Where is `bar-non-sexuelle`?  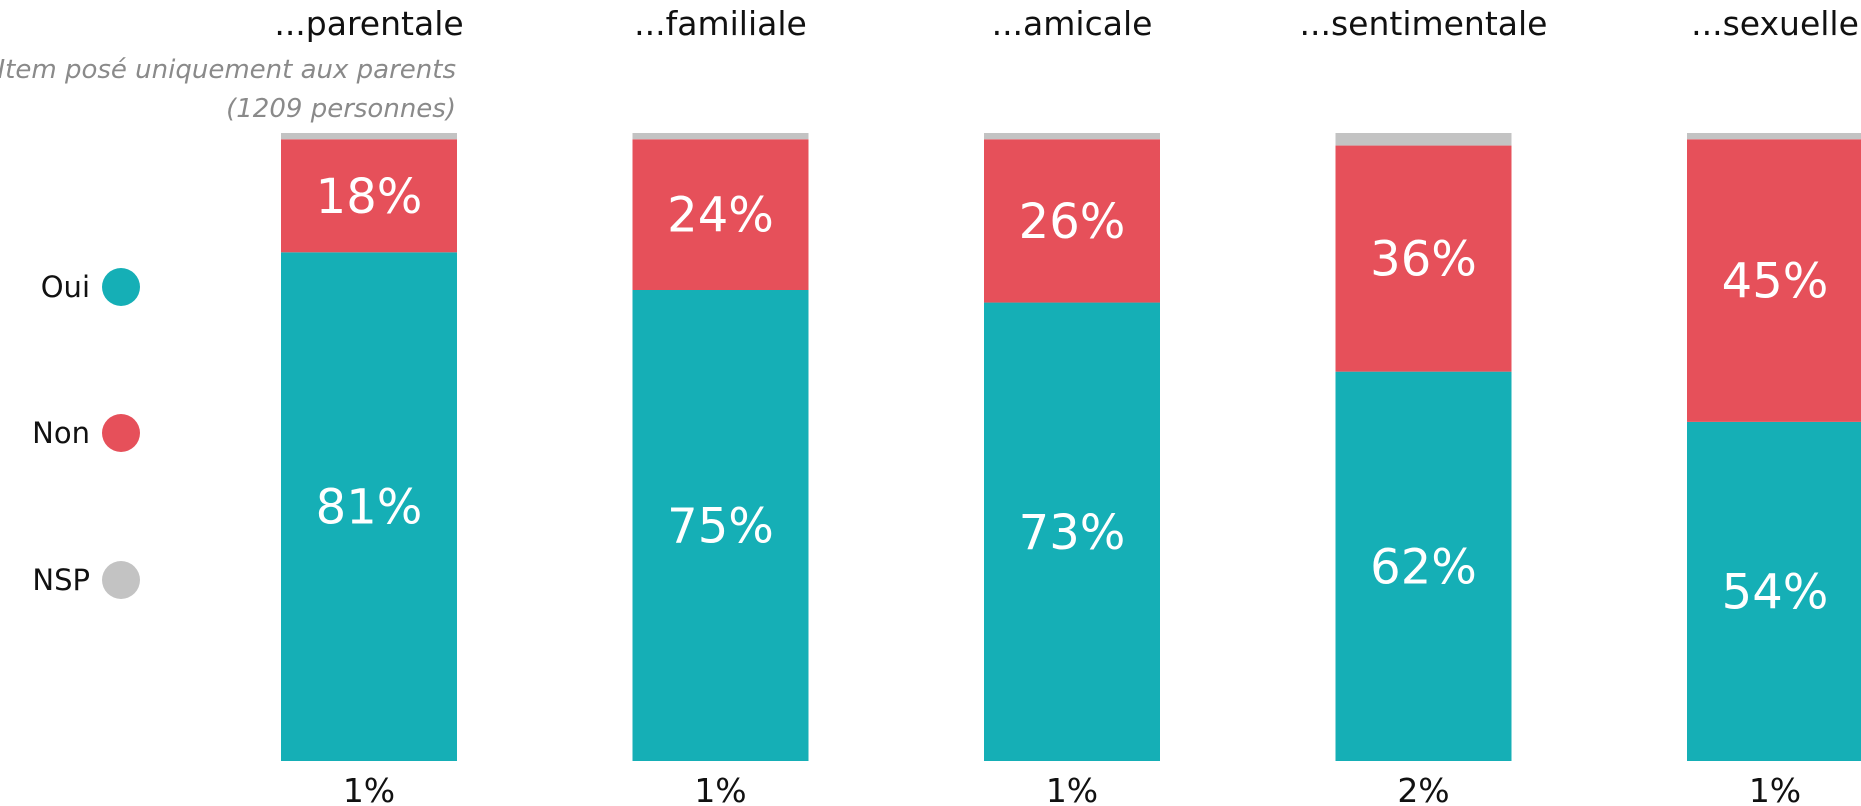
bar-non-sexuelle is located at coordinates (1774, 280).